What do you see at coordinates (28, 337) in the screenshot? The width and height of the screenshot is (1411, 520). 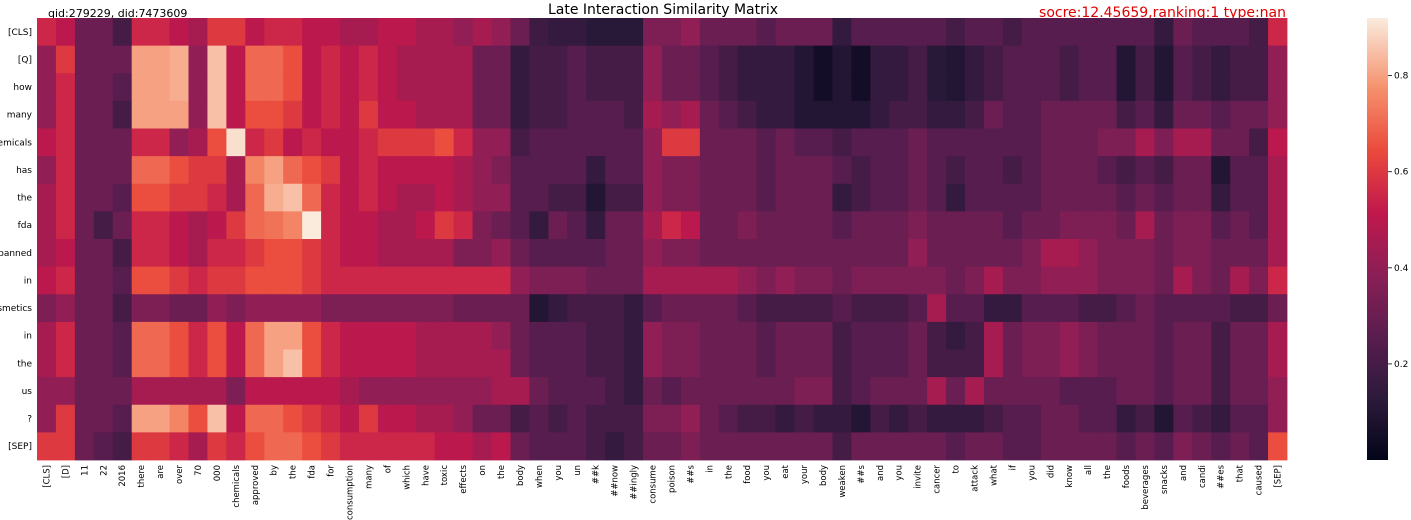 I see `y-token-label: in` at bounding box center [28, 337].